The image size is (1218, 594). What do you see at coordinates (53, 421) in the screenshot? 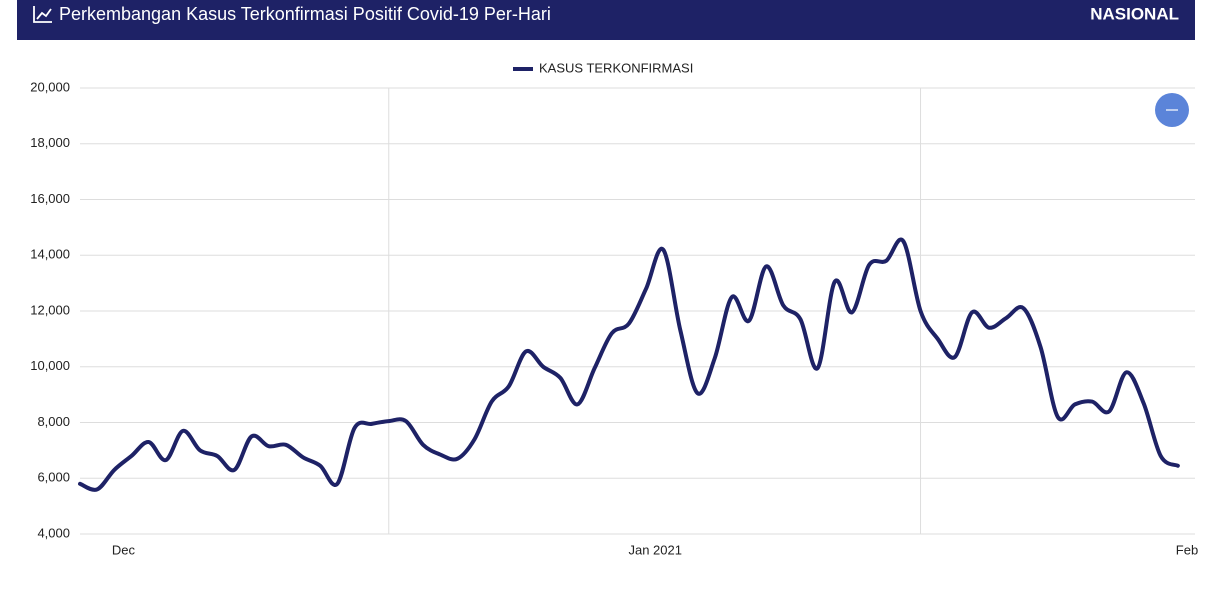
I see `y-tick-label: 8,000` at bounding box center [53, 421].